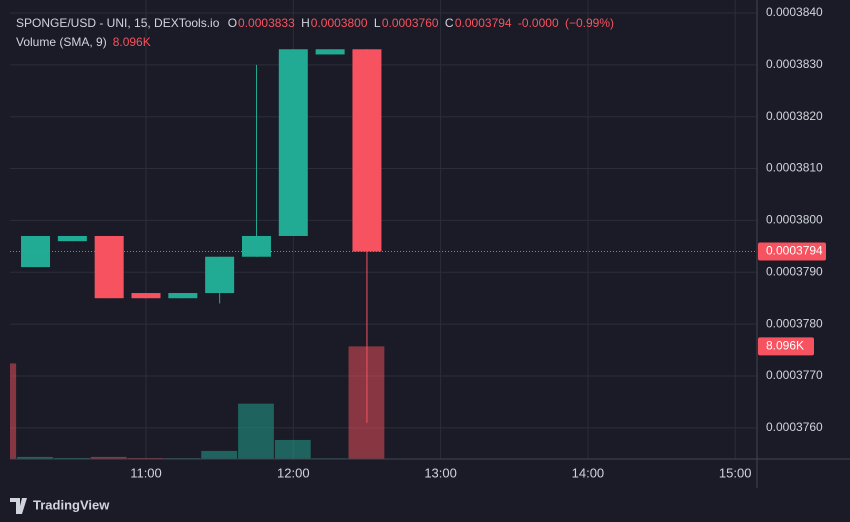 This screenshot has height=522, width=850. I want to click on y-tick-label: 0.0003770, so click(794, 375).